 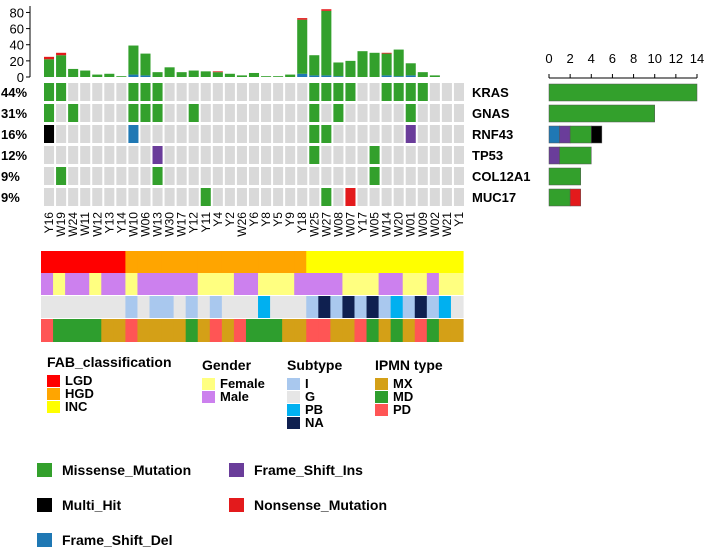 I want to click on gene-bar-tick-label: 4, so click(x=591, y=58).